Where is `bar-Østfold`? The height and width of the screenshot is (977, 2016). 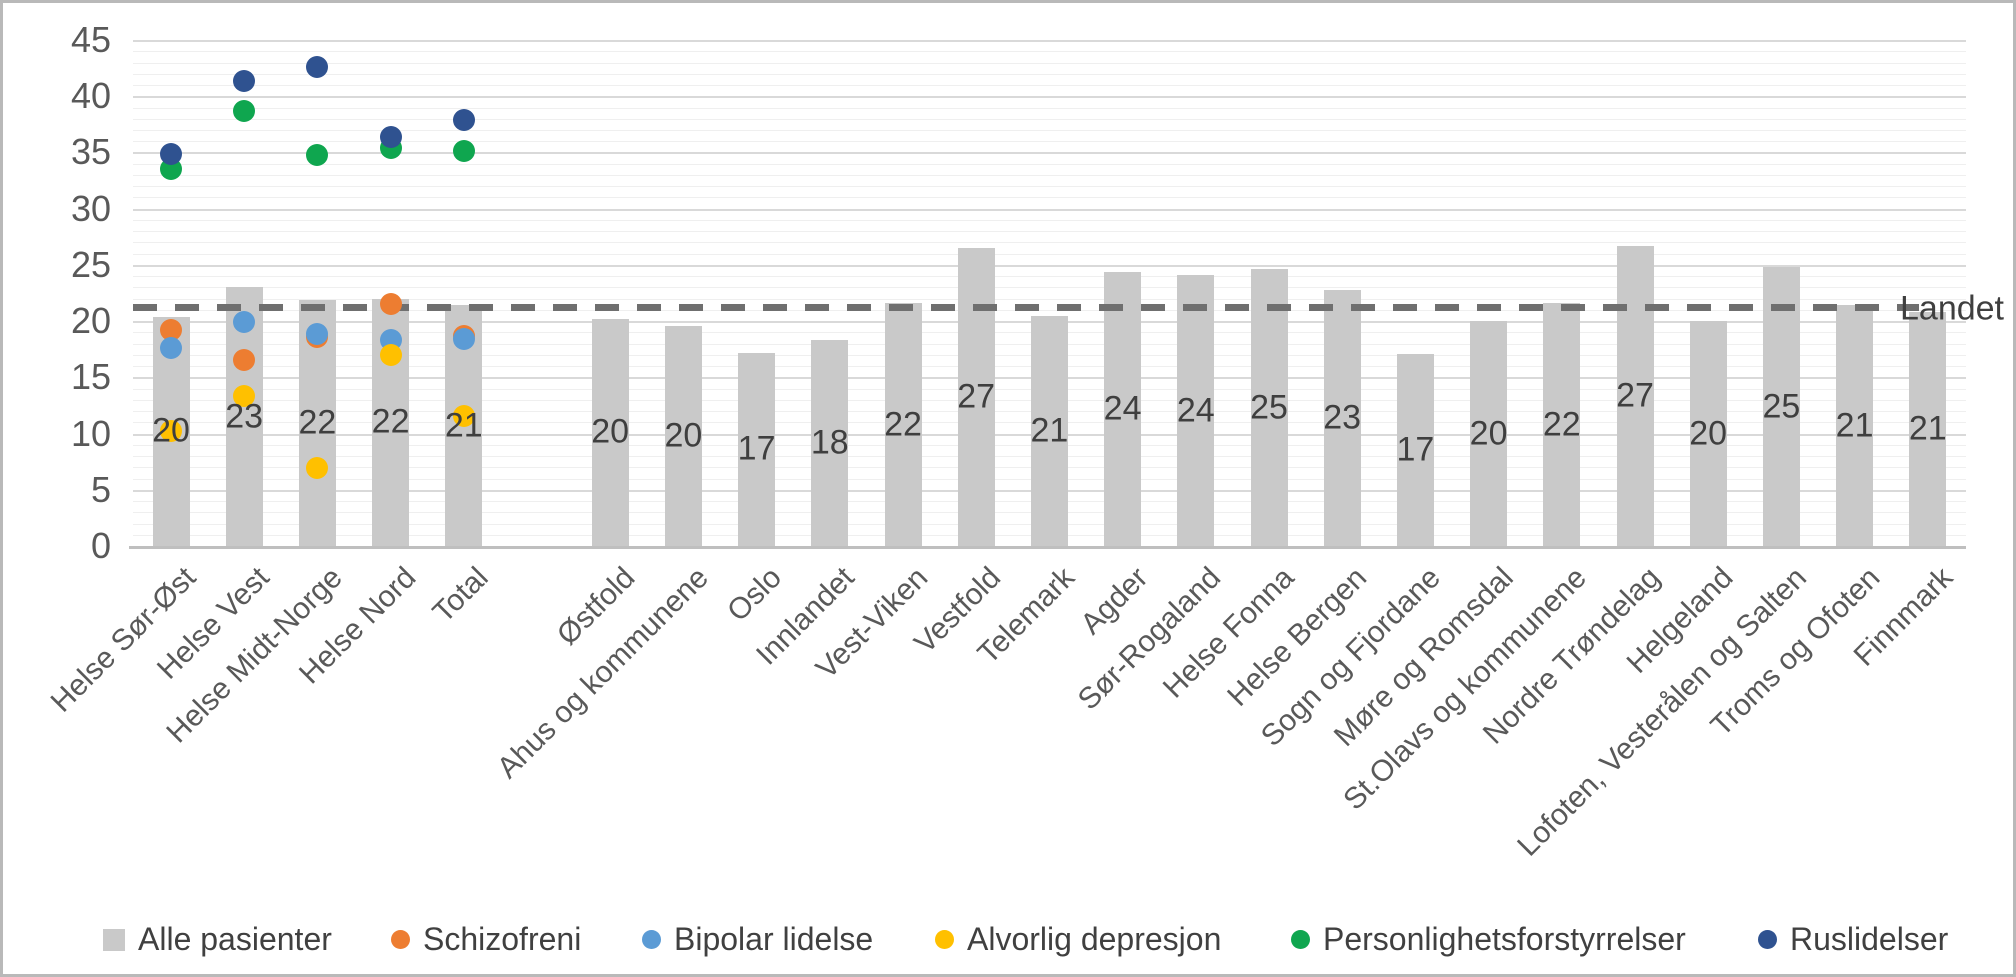
bar-Østfold is located at coordinates (610, 432).